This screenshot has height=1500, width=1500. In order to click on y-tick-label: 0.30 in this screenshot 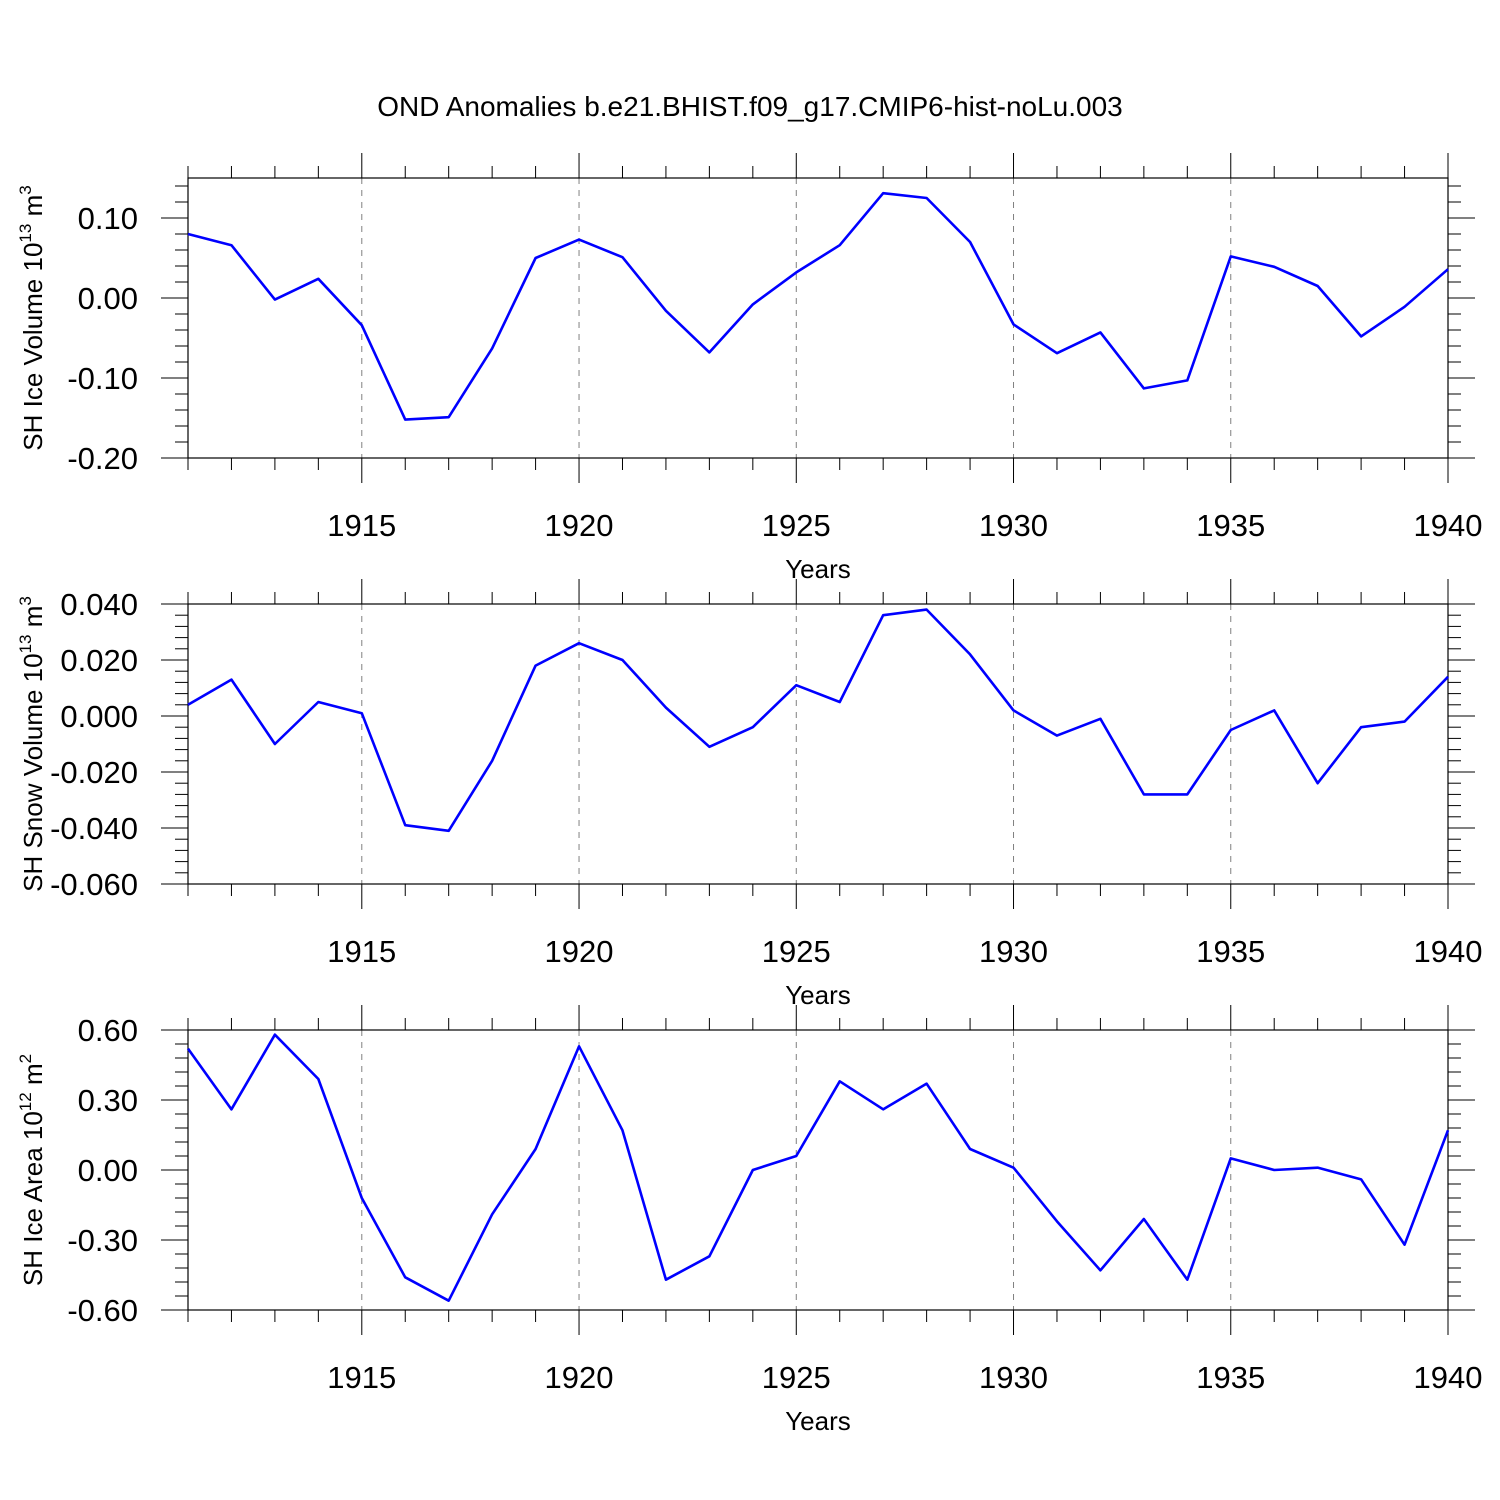, I will do `click(108, 1100)`.